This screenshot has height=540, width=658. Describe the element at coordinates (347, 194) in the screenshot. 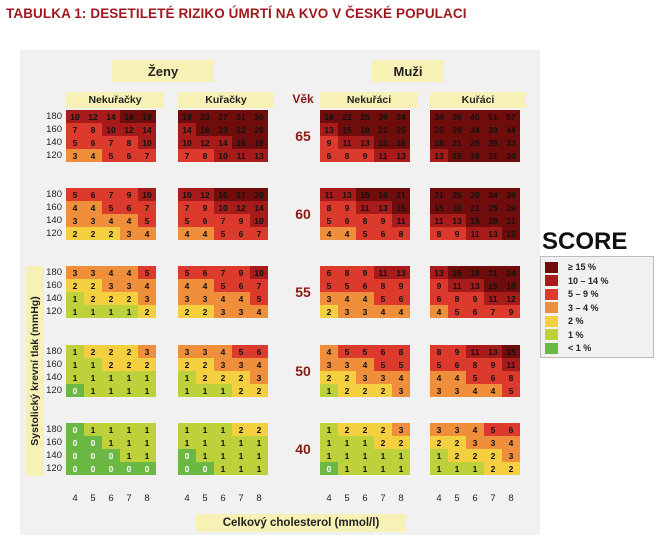

I see `risk-cell: 13` at that location.